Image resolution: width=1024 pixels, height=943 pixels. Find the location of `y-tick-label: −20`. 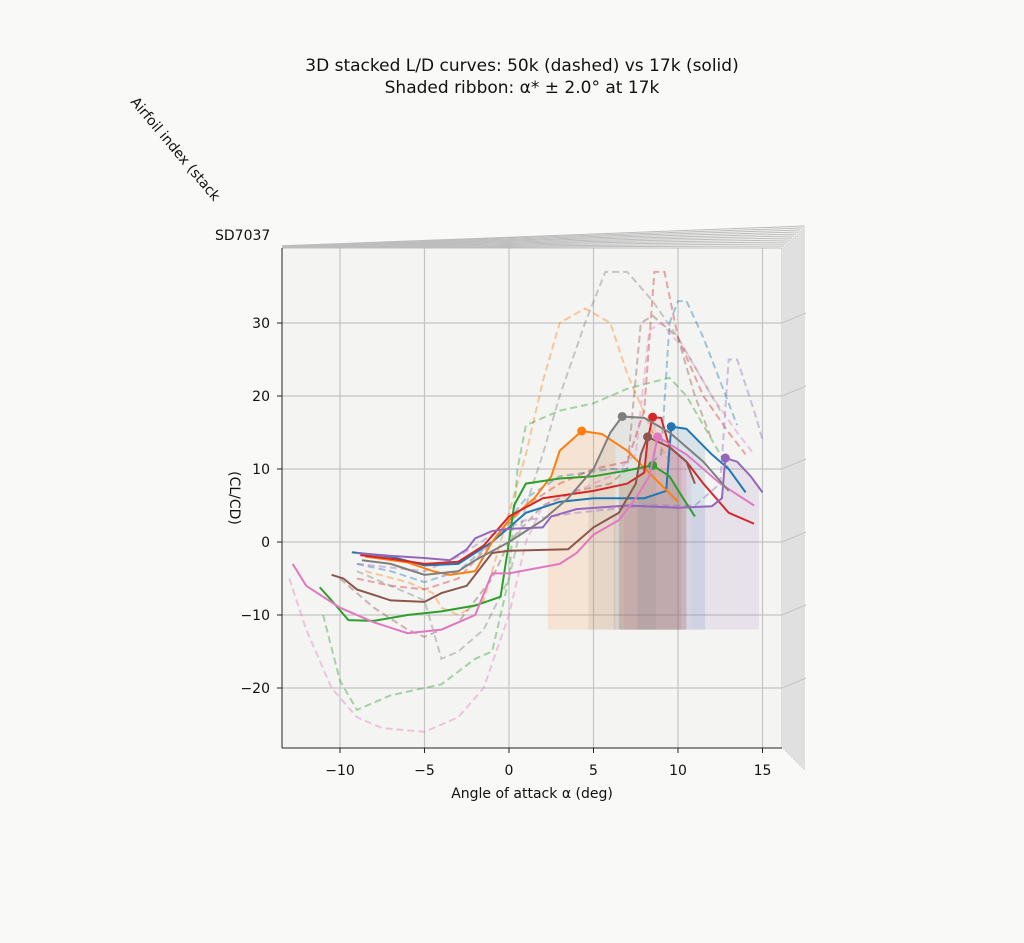

y-tick-label: −20 is located at coordinates (255, 689).